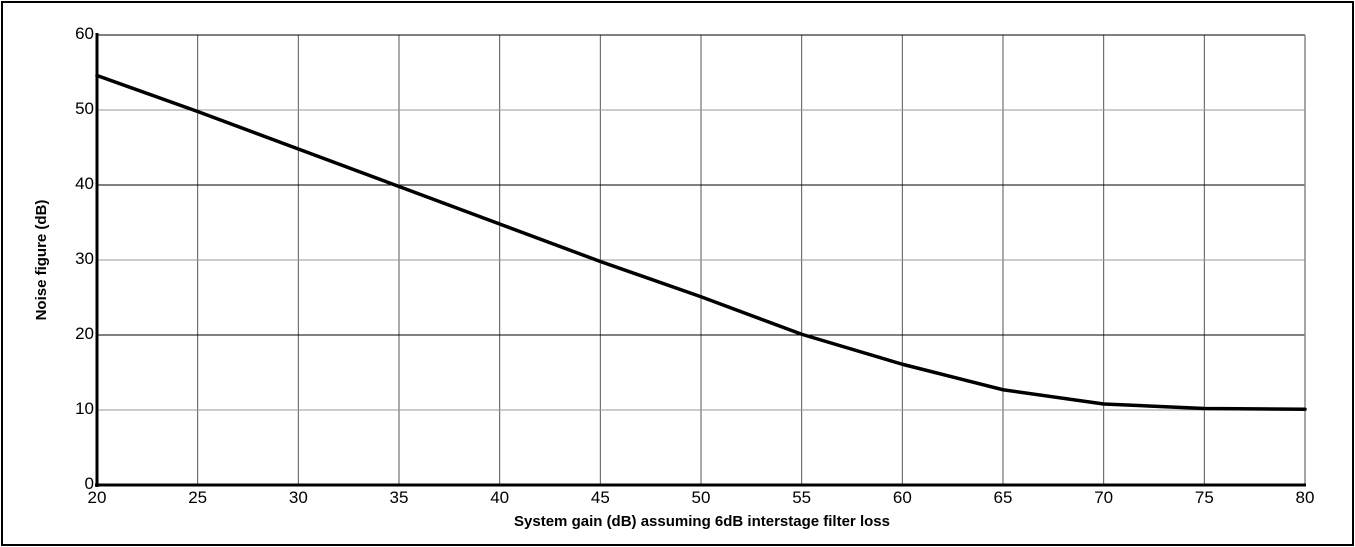  What do you see at coordinates (1003, 497) in the screenshot?
I see `x-tick-label: 65` at bounding box center [1003, 497].